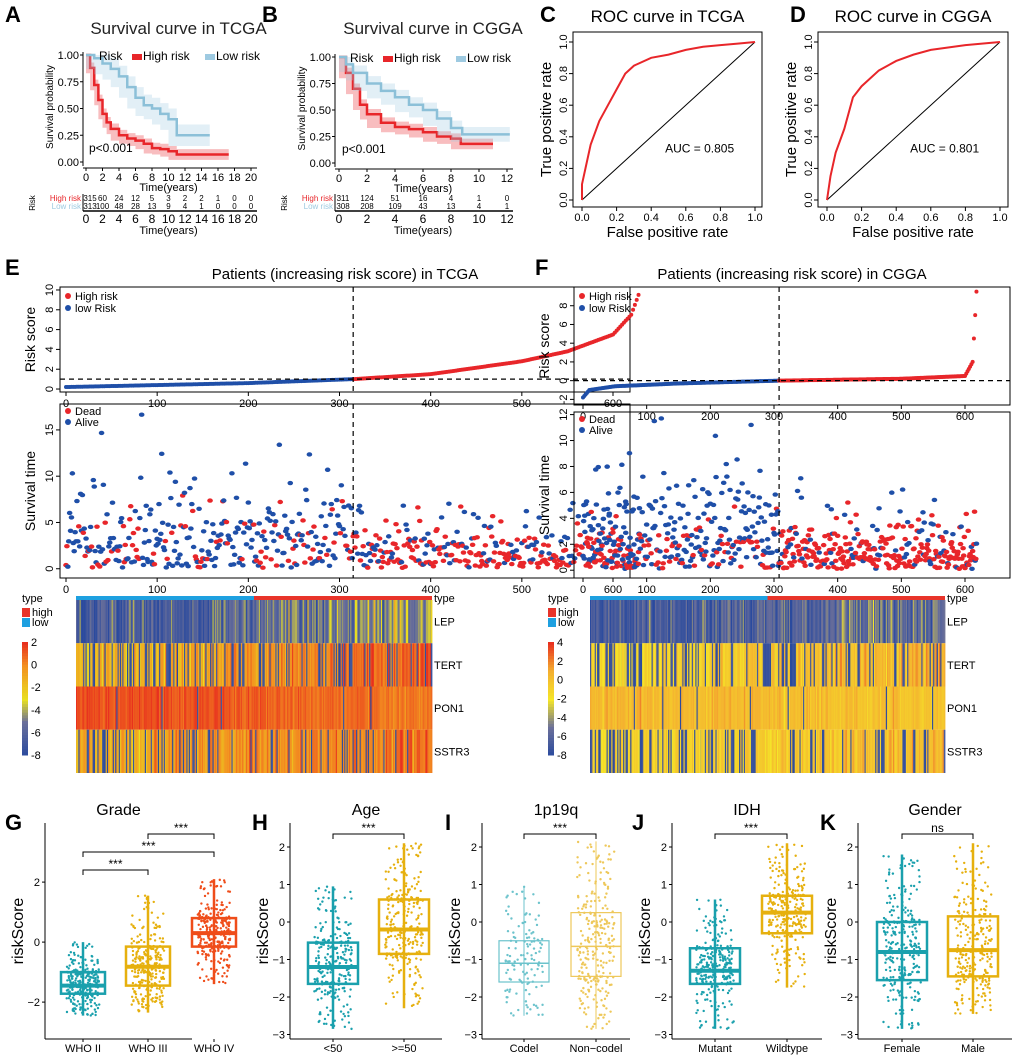  I want to click on y-axis-label: Survival time, so click(30, 491).